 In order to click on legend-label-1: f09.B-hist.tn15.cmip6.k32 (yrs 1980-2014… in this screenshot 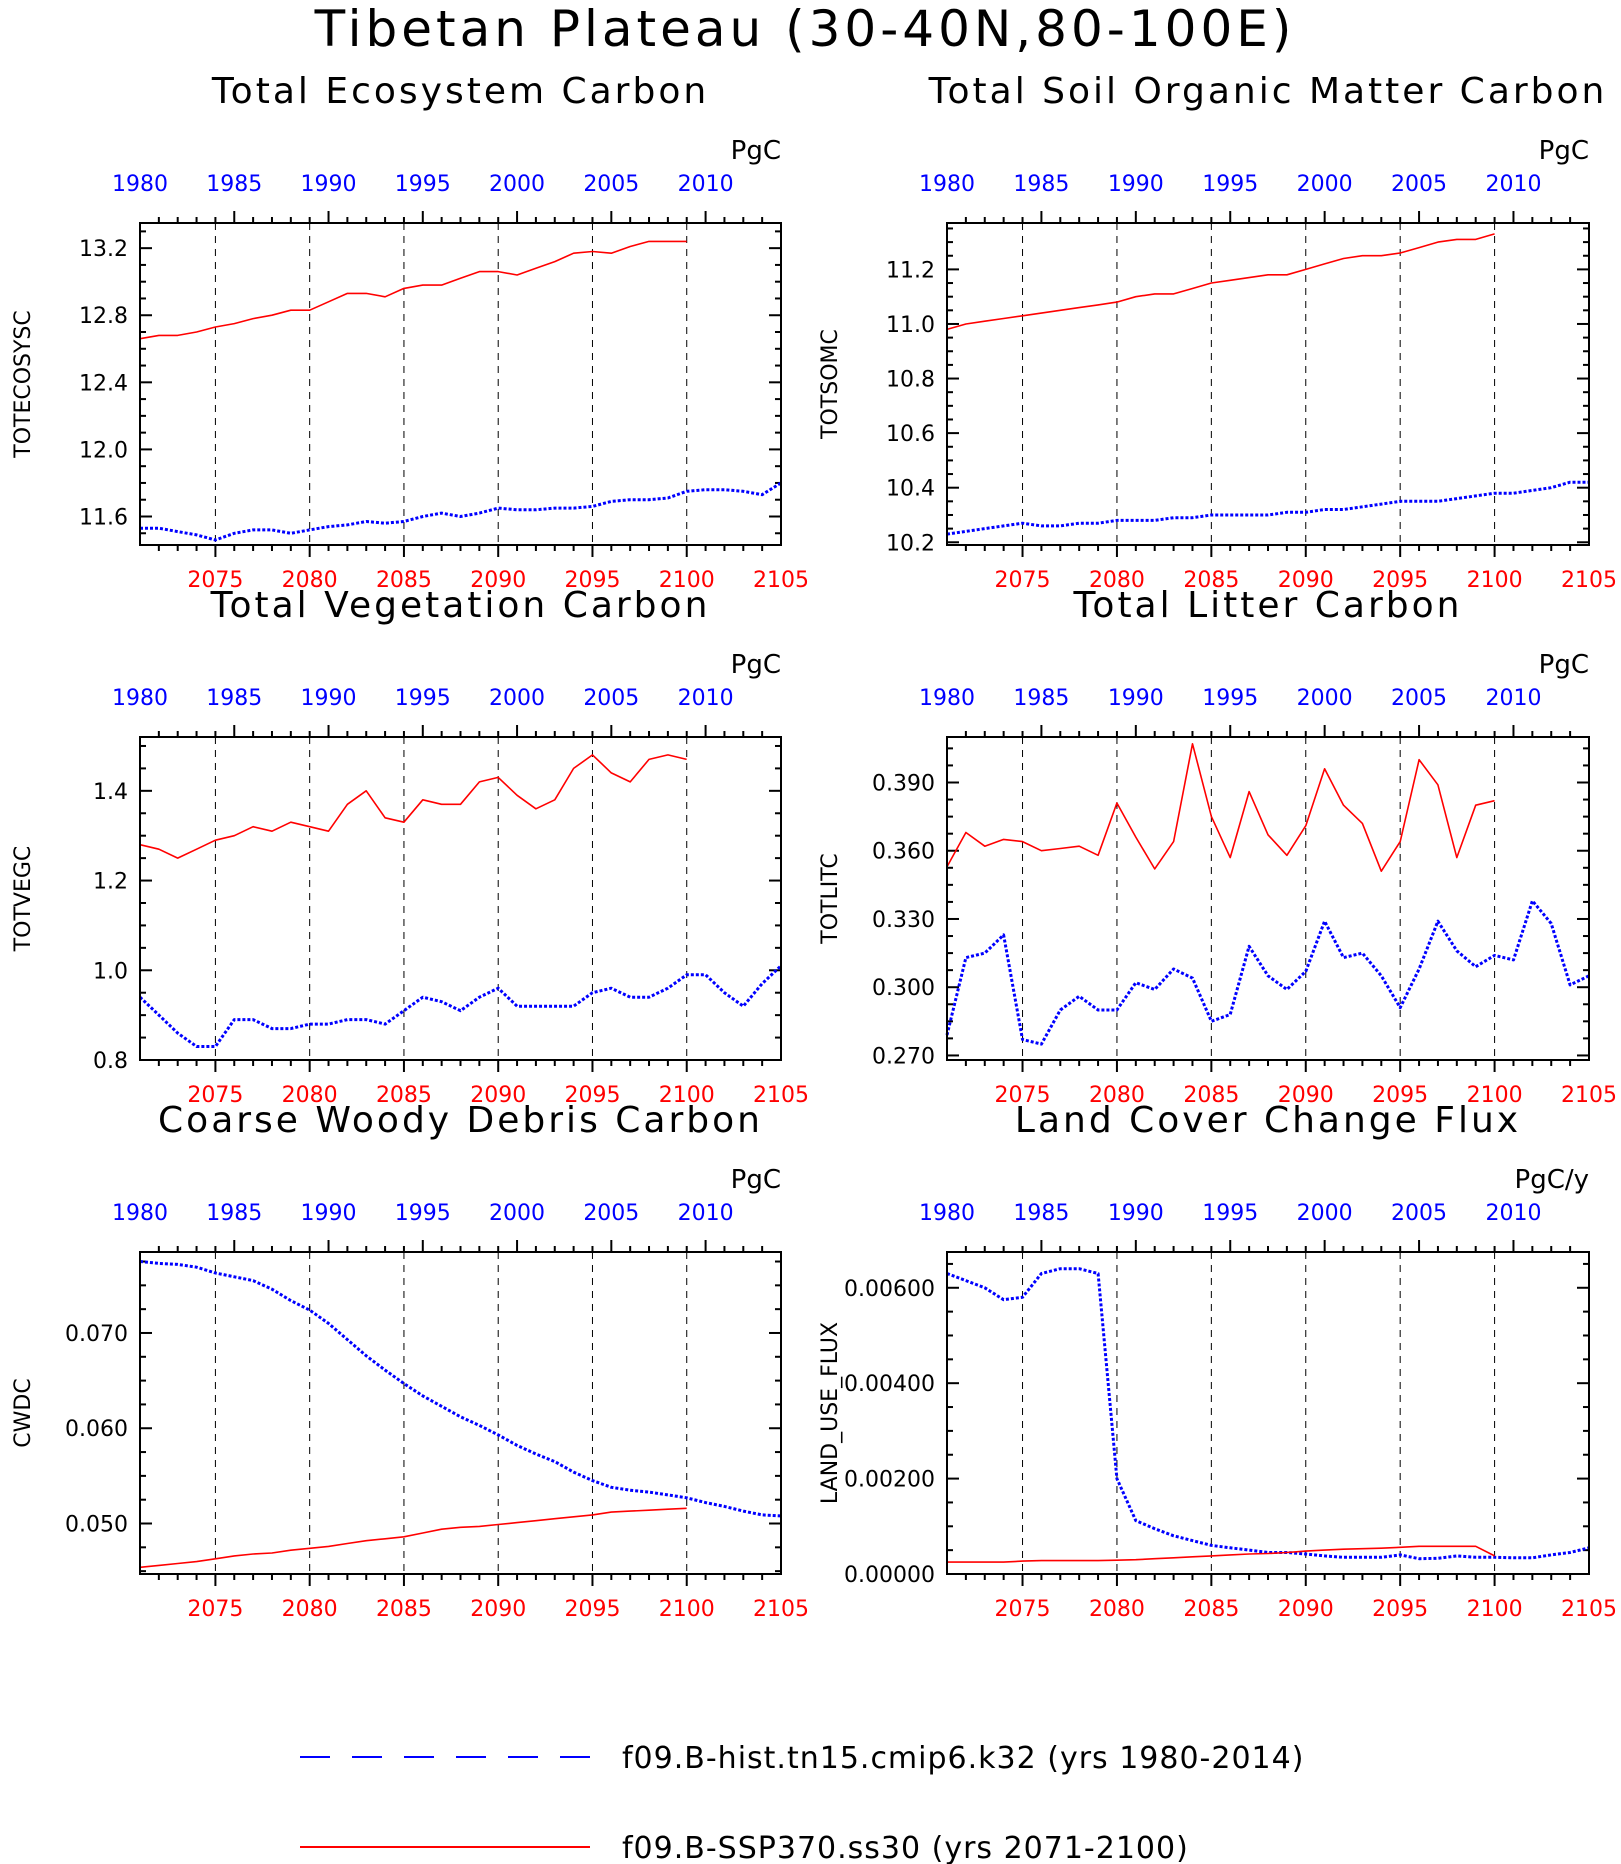, I will do `click(963, 1758)`.